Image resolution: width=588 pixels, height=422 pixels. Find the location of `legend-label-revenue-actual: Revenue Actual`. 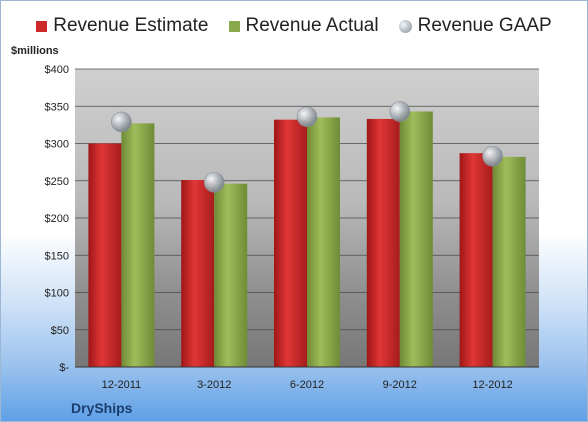

legend-label-revenue-actual: Revenue Actual is located at coordinates (312, 25).